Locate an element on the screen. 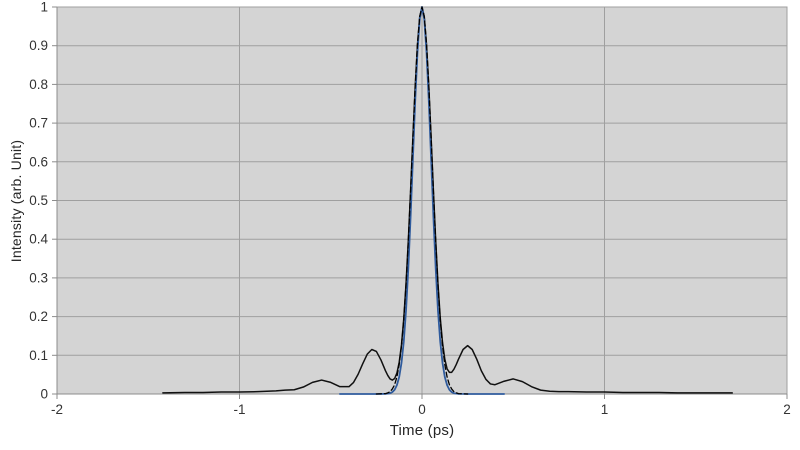 The width and height of the screenshot is (800, 450). y-tick-label: 0.5 is located at coordinates (38, 200).